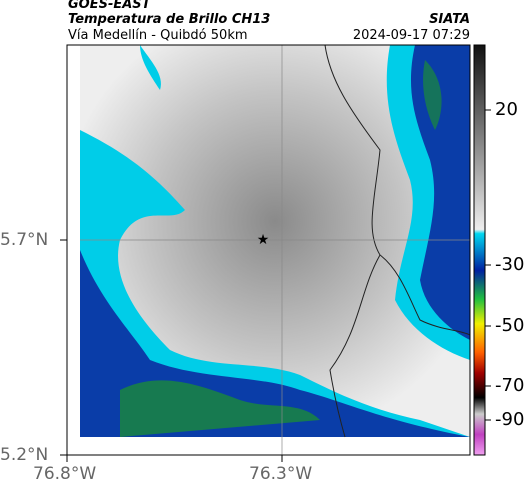 The image size is (526, 491). I want to click on lat-tick: 5.2°N, so click(24, 455).